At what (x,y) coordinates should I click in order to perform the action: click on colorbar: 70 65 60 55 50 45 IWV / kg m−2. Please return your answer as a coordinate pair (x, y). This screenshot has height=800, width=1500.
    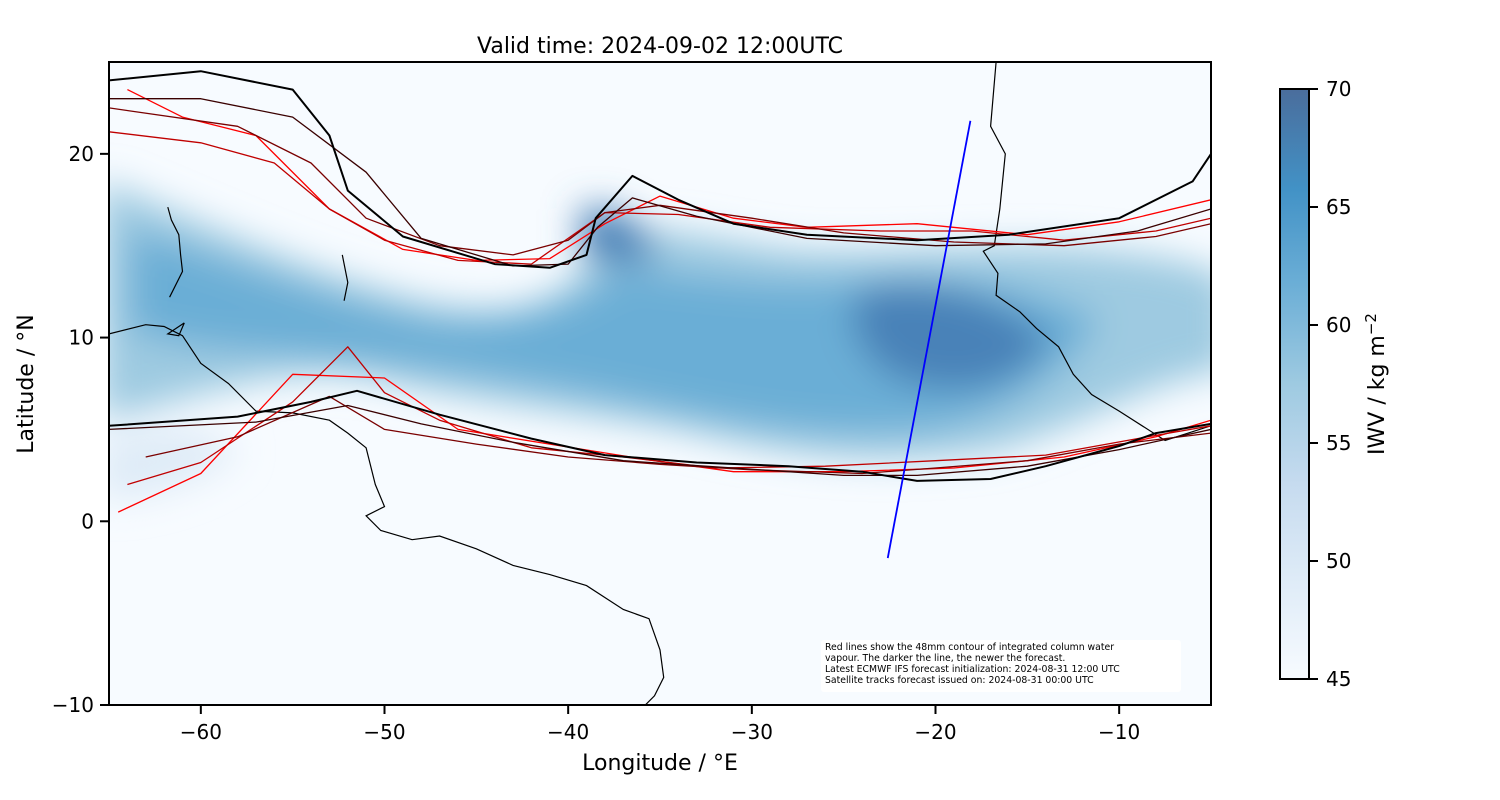
    Looking at the image, I should click on (1334, 384).